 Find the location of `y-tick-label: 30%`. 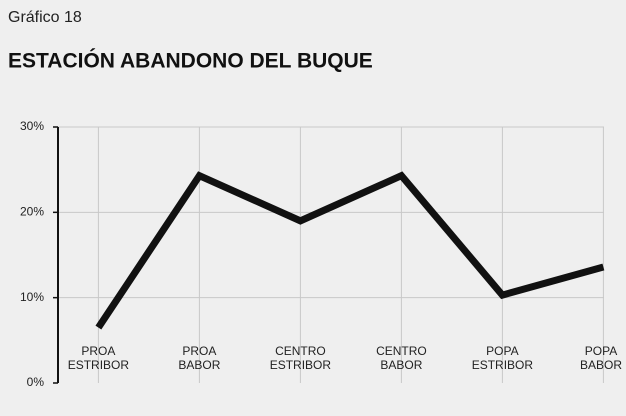

y-tick-label: 30% is located at coordinates (32, 126).